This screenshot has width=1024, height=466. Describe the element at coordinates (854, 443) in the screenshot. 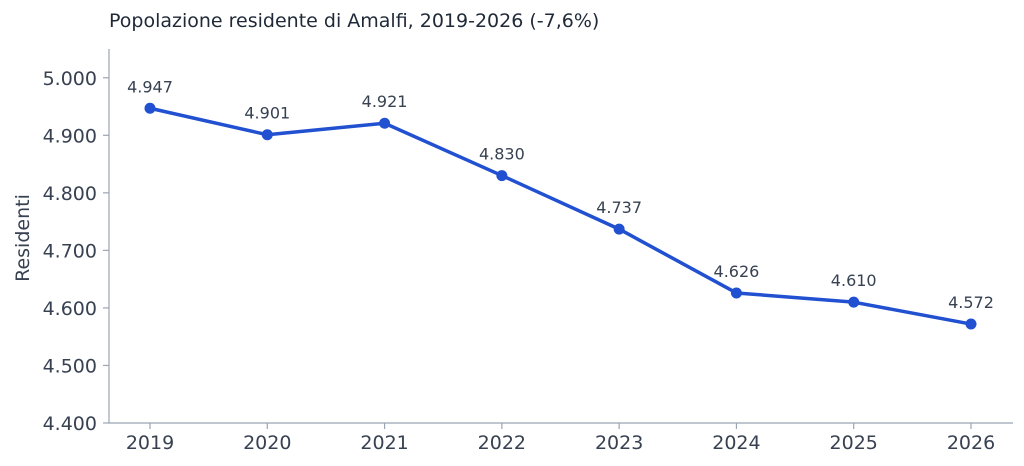

I see `x-tick-label: 2025` at that location.